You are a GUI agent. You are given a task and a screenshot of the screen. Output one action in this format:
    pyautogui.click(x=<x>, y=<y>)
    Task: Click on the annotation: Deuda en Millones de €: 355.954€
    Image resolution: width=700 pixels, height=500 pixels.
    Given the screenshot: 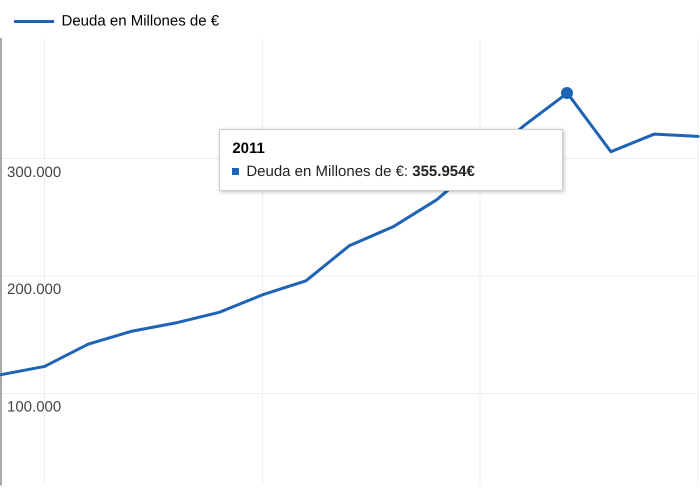 What is the action you would take?
    pyautogui.click(x=360, y=171)
    